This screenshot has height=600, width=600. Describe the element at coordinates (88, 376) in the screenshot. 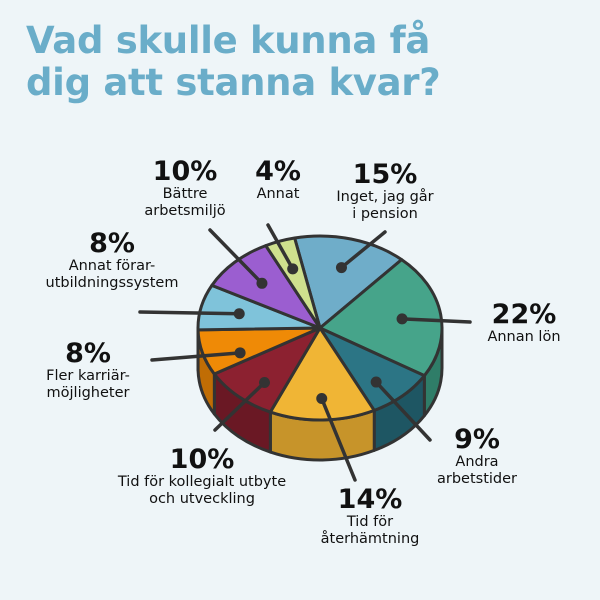

I see `slice-label-6-line-1: Fler karriär-` at that location.